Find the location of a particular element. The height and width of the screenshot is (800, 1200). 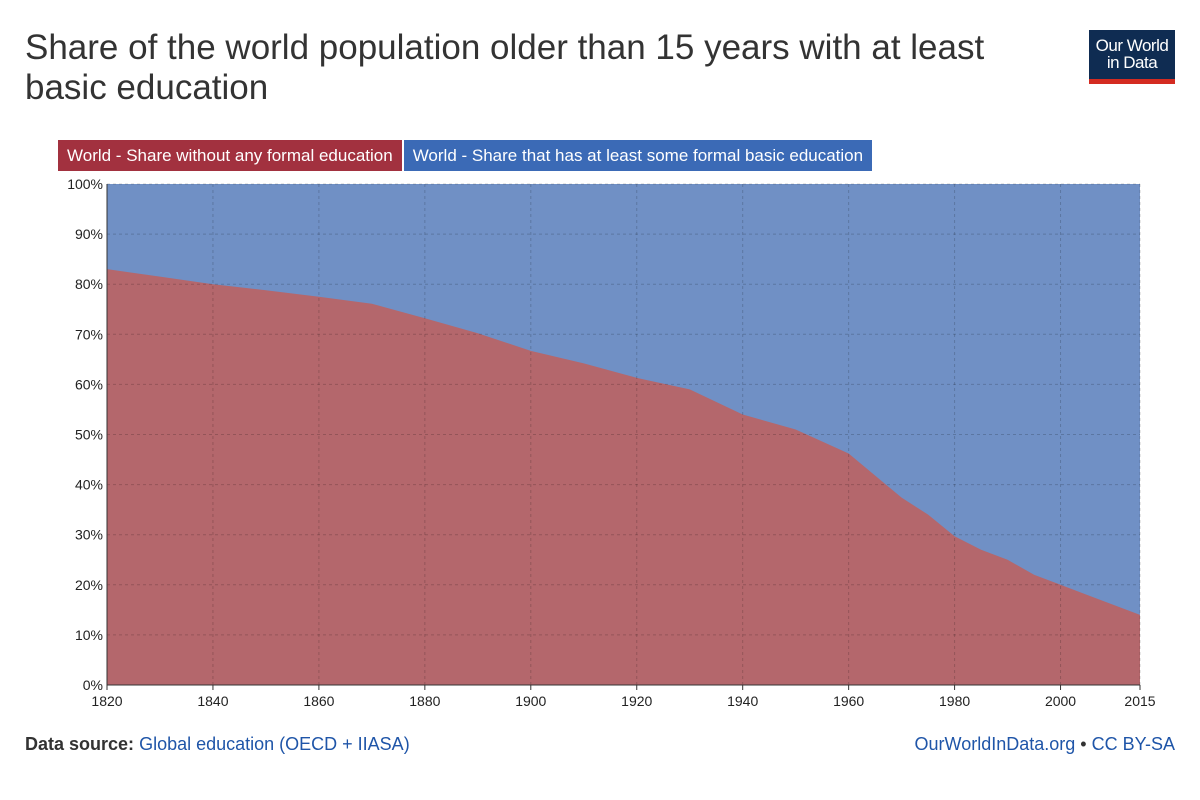

x-tick-label: 1820 is located at coordinates (106, 701).